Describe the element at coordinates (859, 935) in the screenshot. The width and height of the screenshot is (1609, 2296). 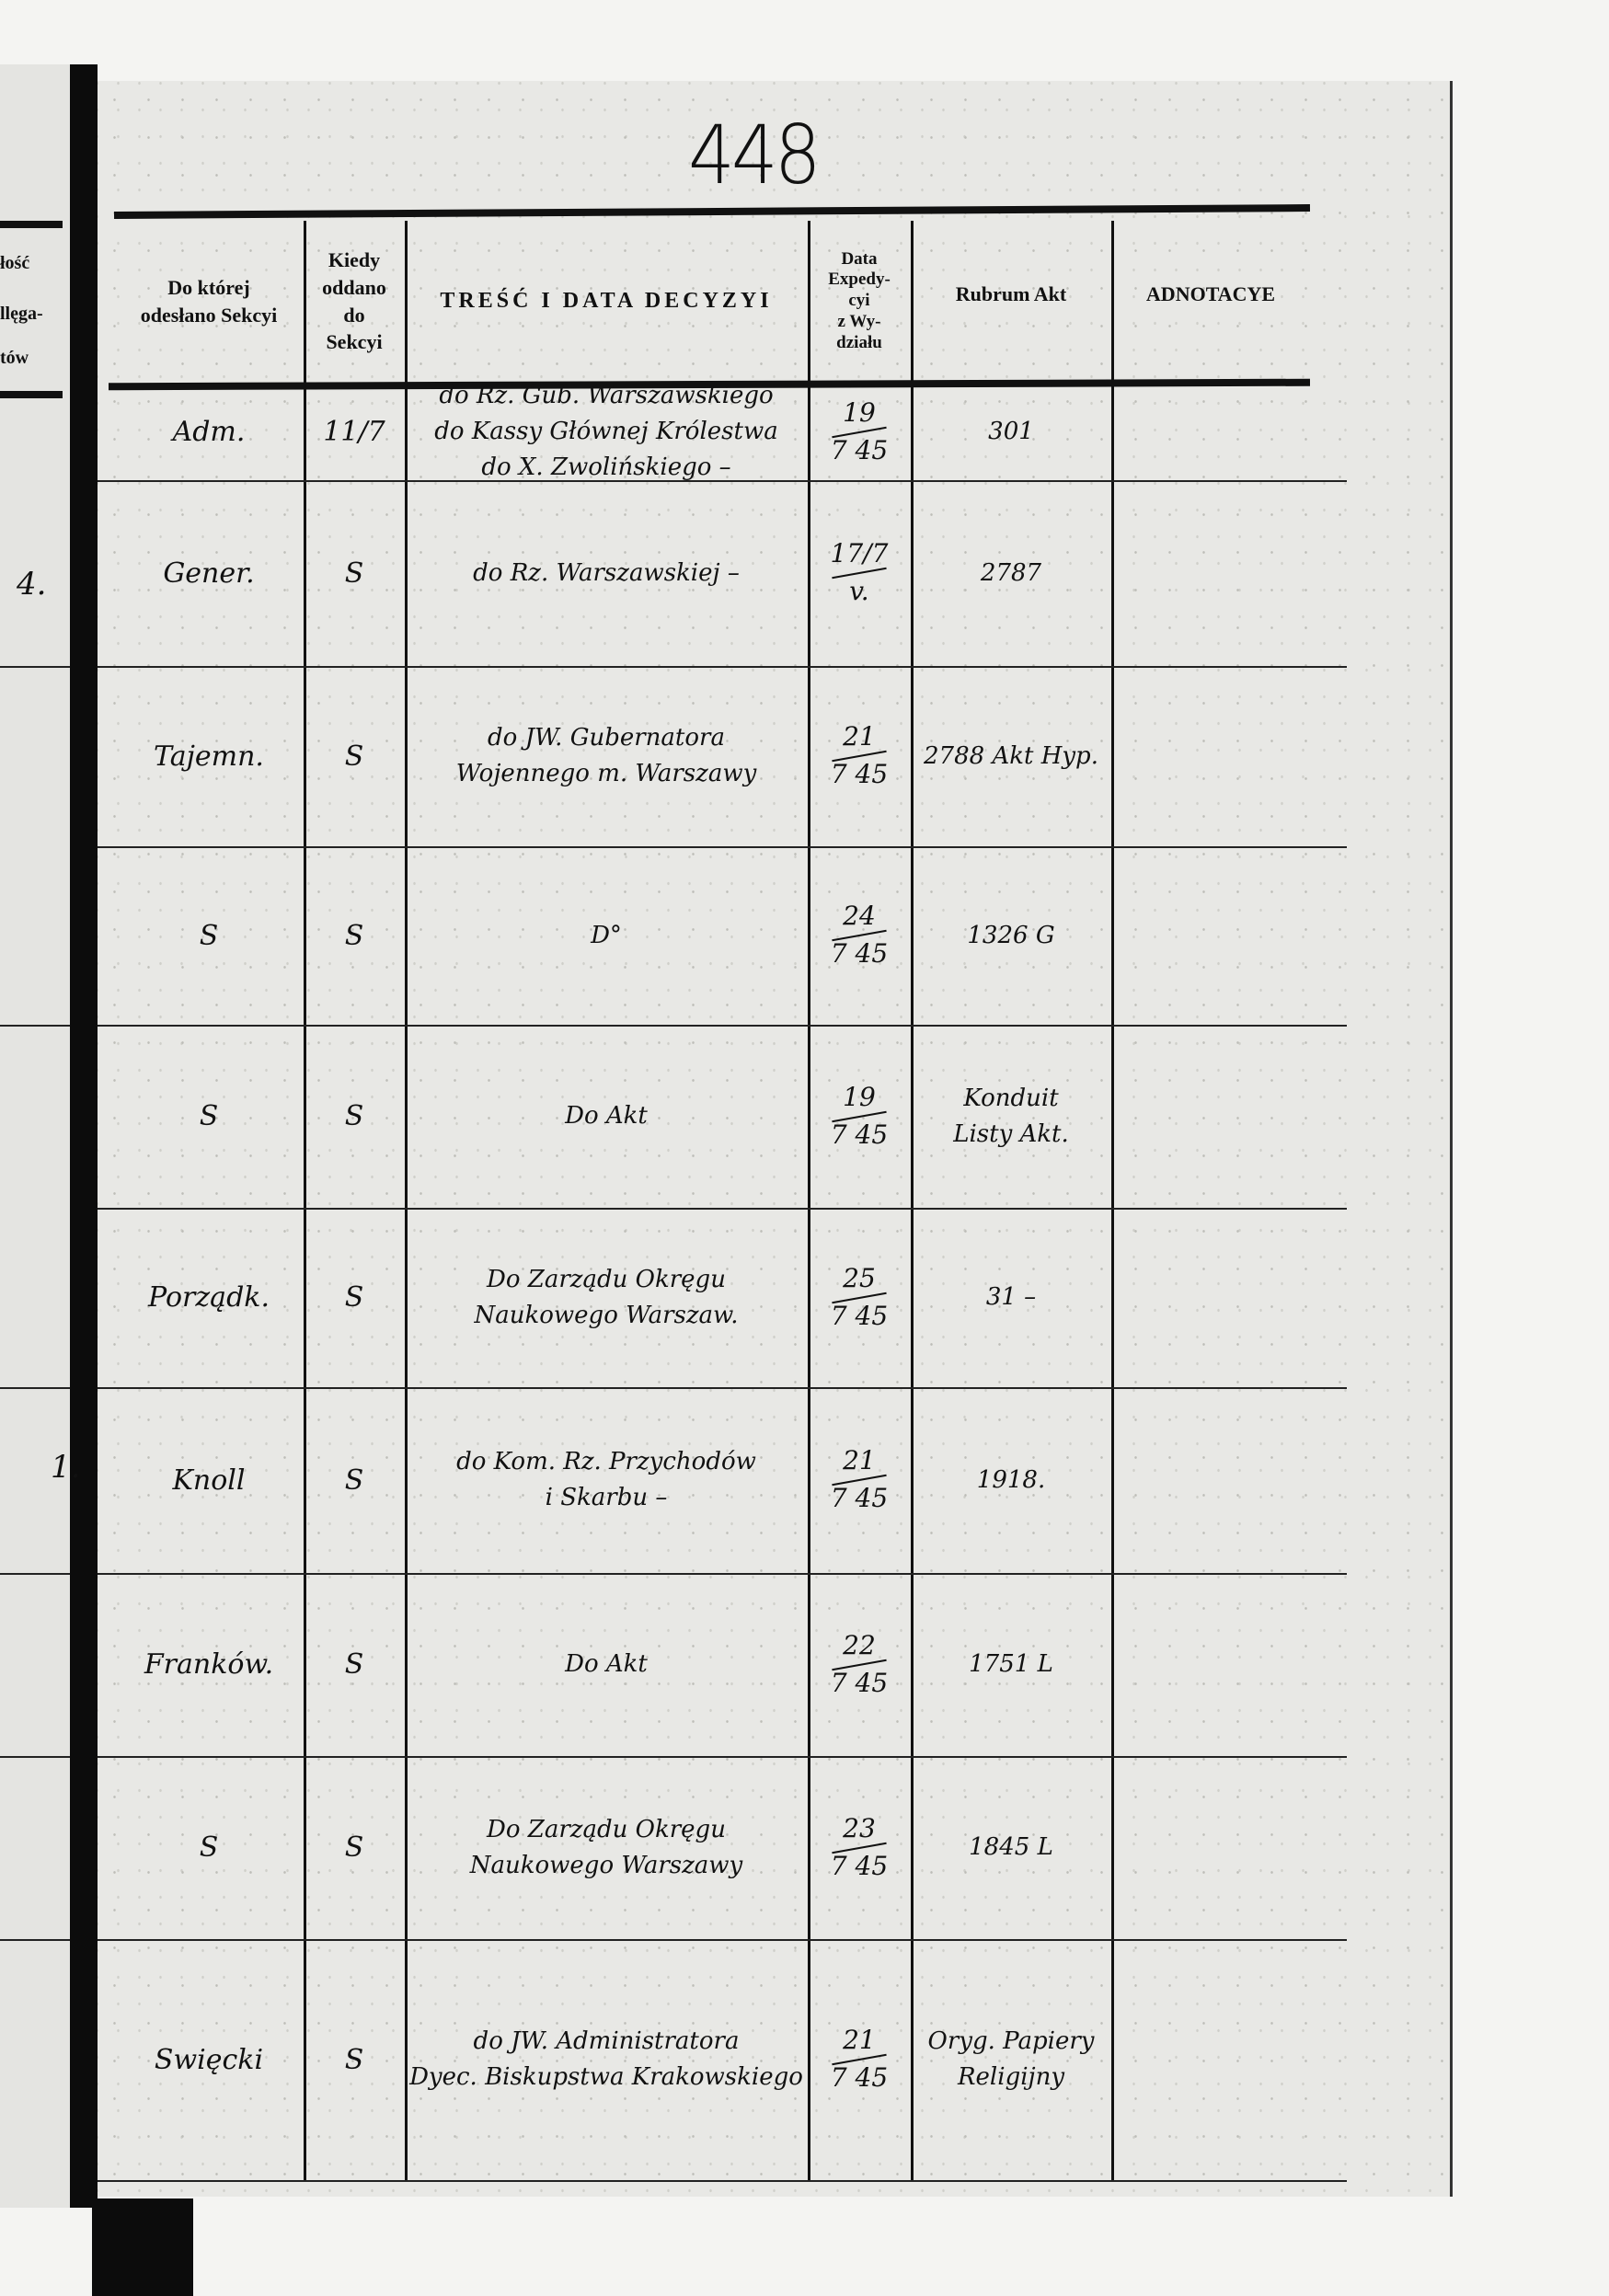
I see `dispatch-date-cell: 24 7 45` at that location.